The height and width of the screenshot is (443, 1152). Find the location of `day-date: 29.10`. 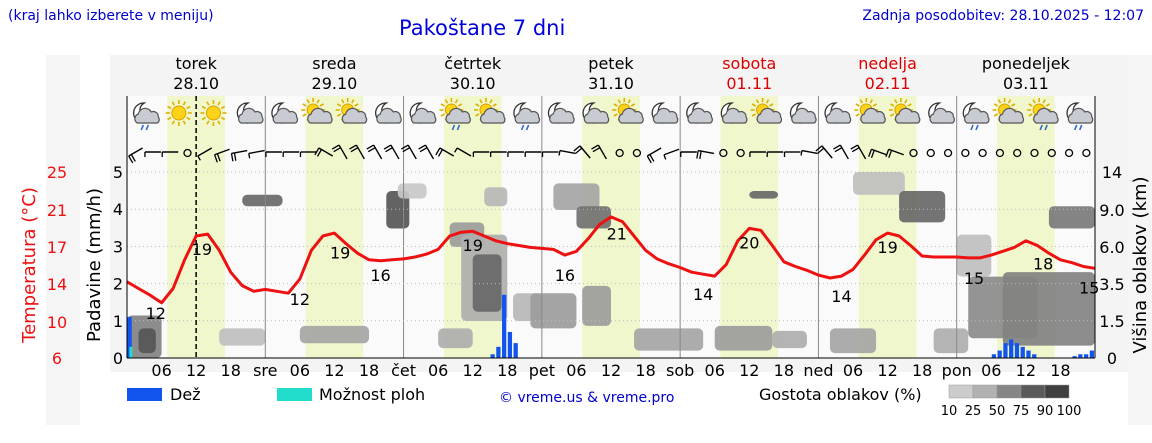

day-date: 29.10 is located at coordinates (335, 83).